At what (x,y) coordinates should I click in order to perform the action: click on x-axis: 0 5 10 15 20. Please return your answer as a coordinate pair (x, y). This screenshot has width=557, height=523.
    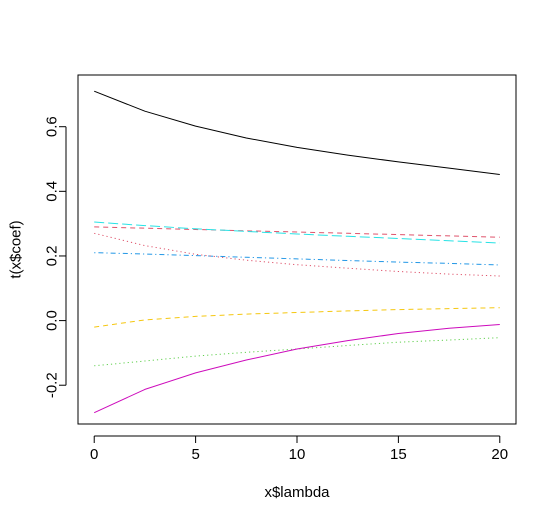
    Looking at the image, I should click on (299, 449).